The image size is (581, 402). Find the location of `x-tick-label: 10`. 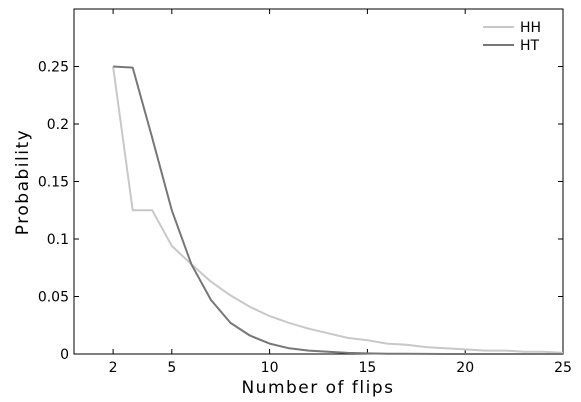

x-tick-label: 10 is located at coordinates (270, 368).